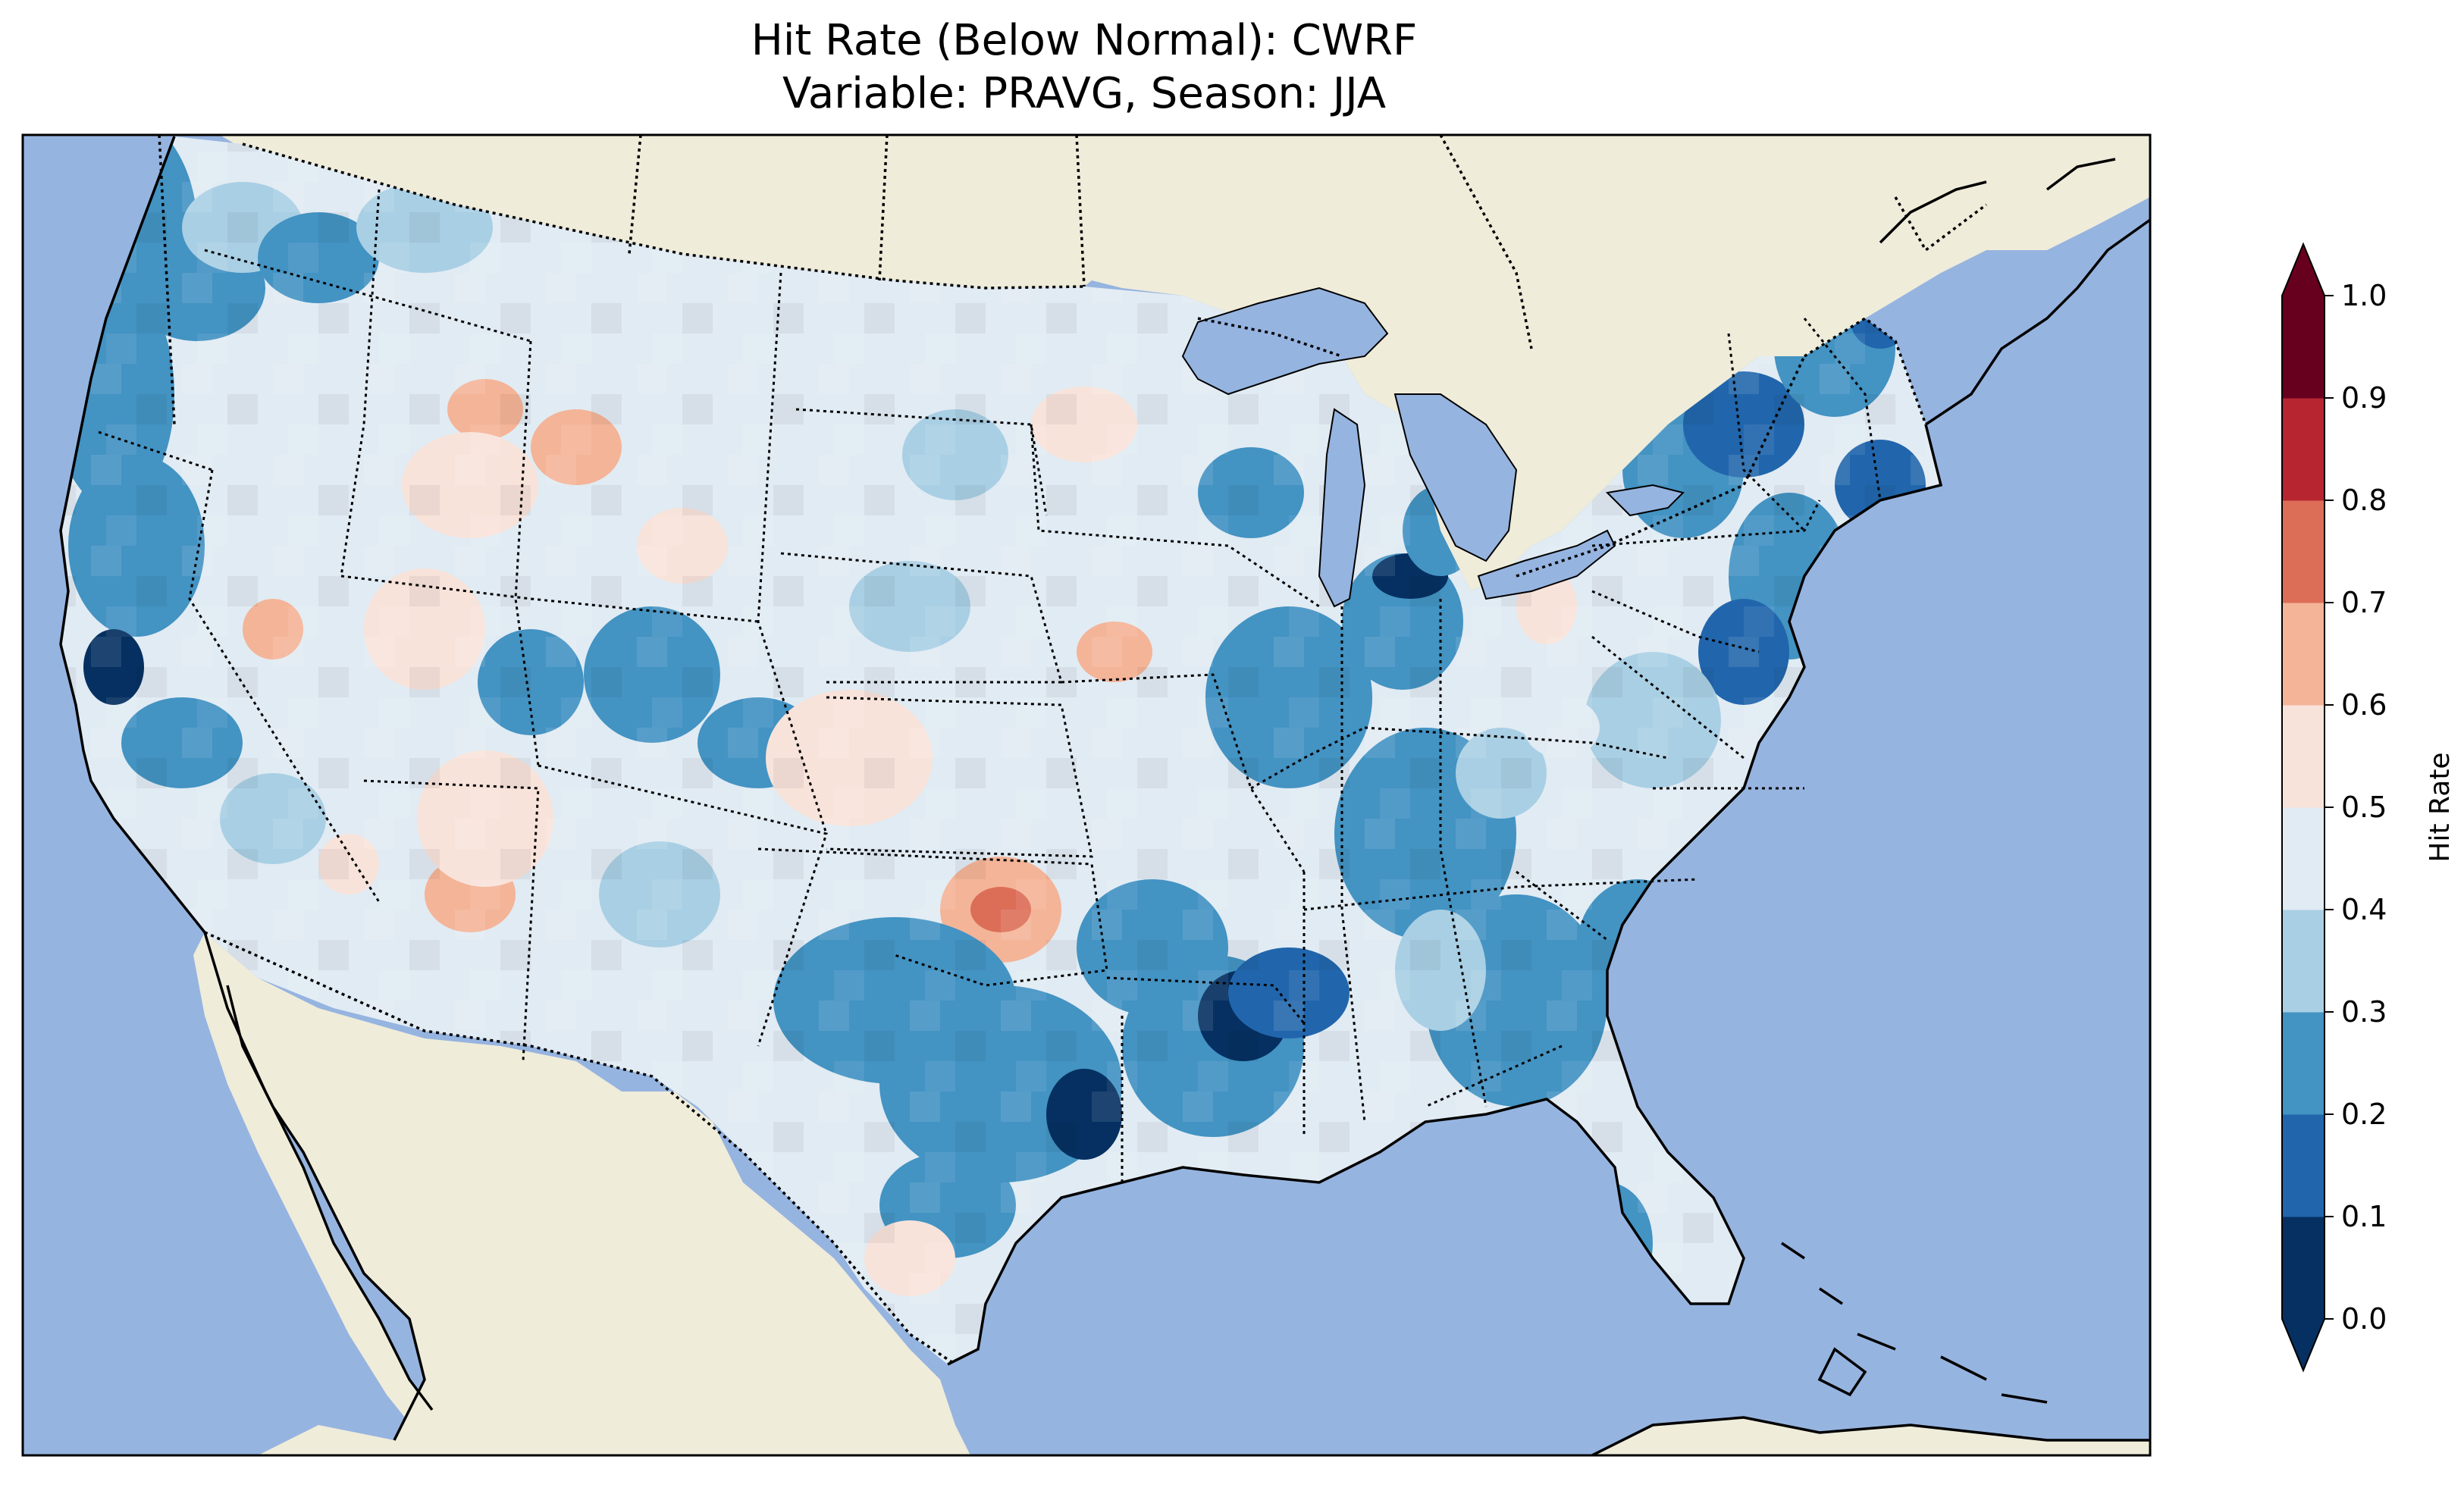 The height and width of the screenshot is (1494, 2464). Describe the element at coordinates (2364, 705) in the screenshot. I see `colorbar-tick-label: 0.6` at that location.